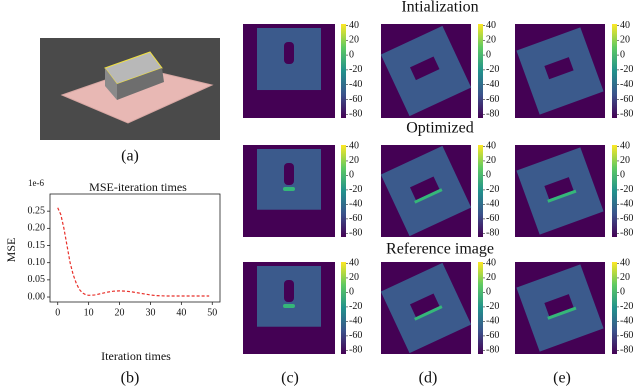  I want to click on data-line, so click(133, 252).